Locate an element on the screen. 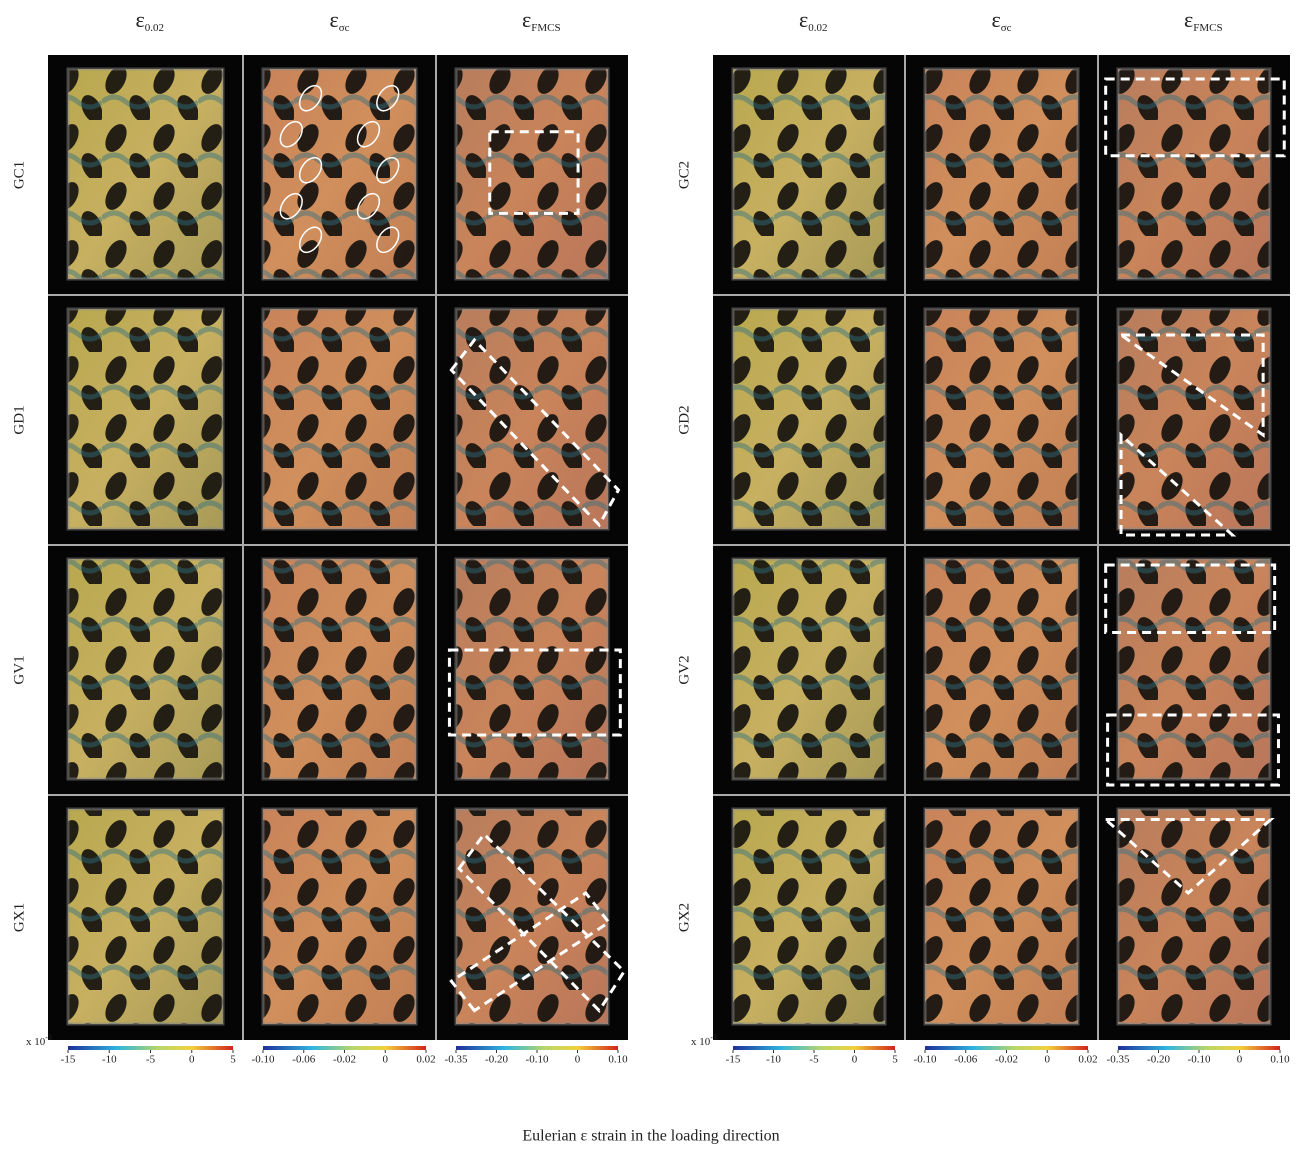 The height and width of the screenshot is (1150, 1302). row-label: GX2 is located at coordinates (684, 917).